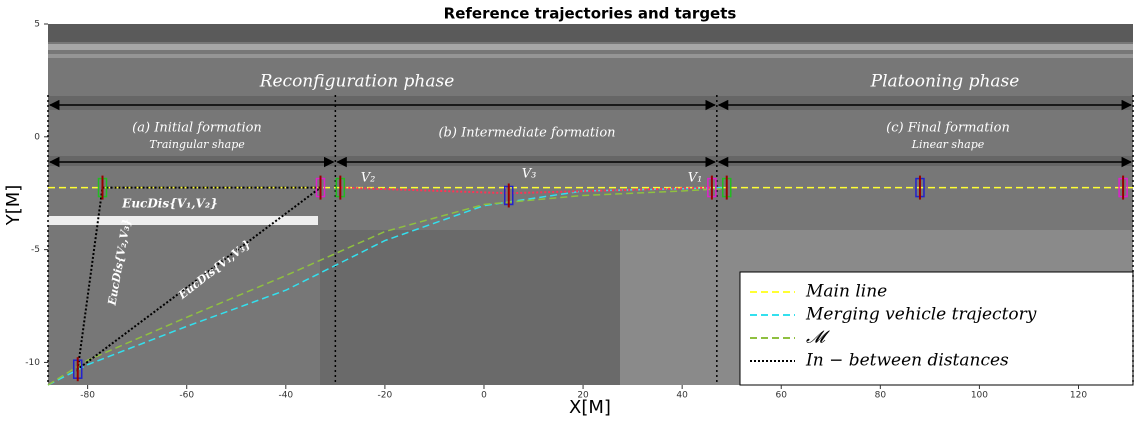 This screenshot has height=426, width=1135. I want to click on annotation: Traingular shape, so click(197, 144).